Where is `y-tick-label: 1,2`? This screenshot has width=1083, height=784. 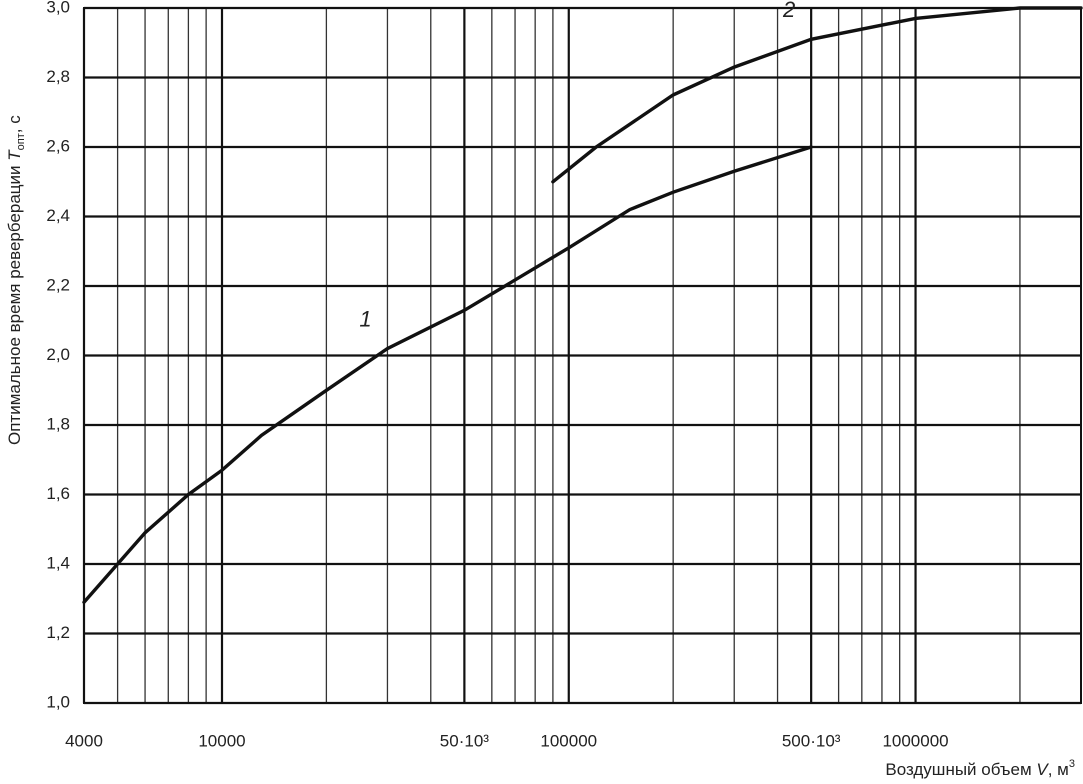
y-tick-label: 1,2 is located at coordinates (58, 632).